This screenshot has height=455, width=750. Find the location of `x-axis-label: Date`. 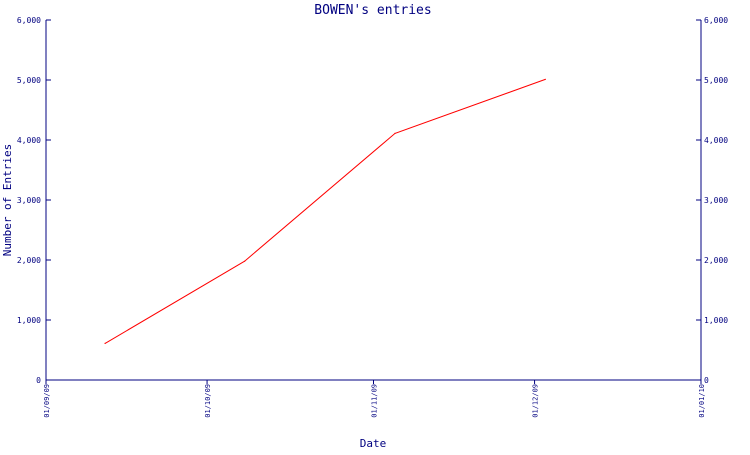

x-axis-label: Date is located at coordinates (373, 443).